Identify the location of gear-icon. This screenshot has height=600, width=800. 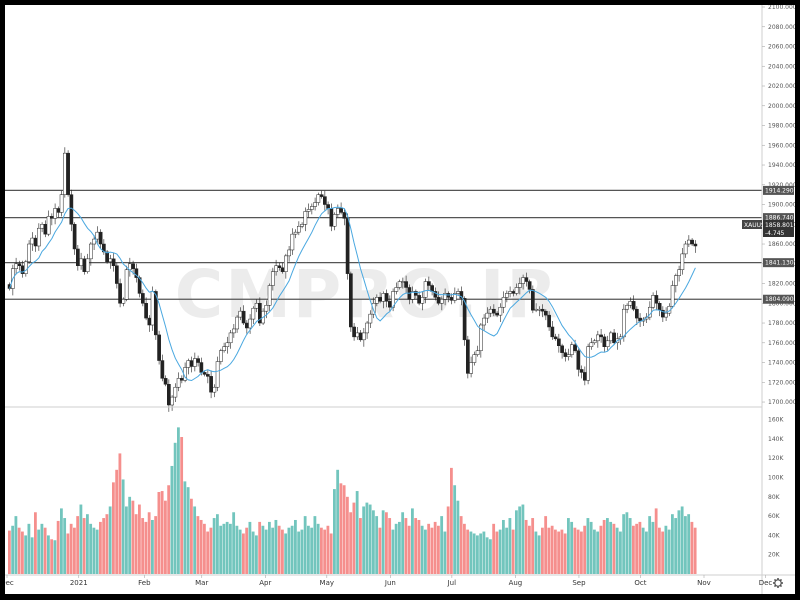
(778, 583).